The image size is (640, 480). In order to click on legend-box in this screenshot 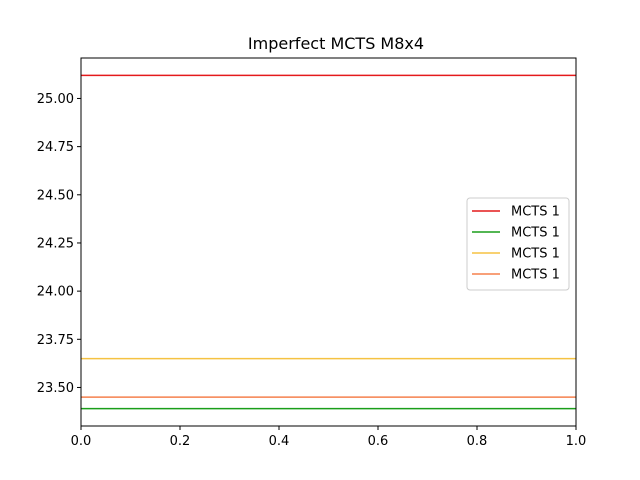, I will do `click(518, 244)`.